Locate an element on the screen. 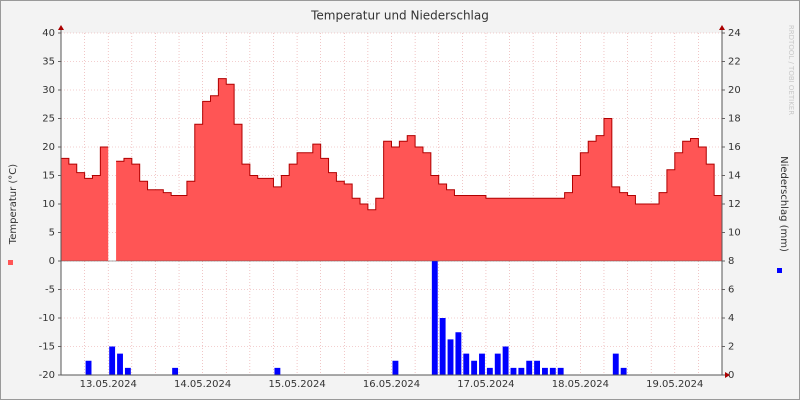  y-tick-label: -5 is located at coordinates (50, 290).